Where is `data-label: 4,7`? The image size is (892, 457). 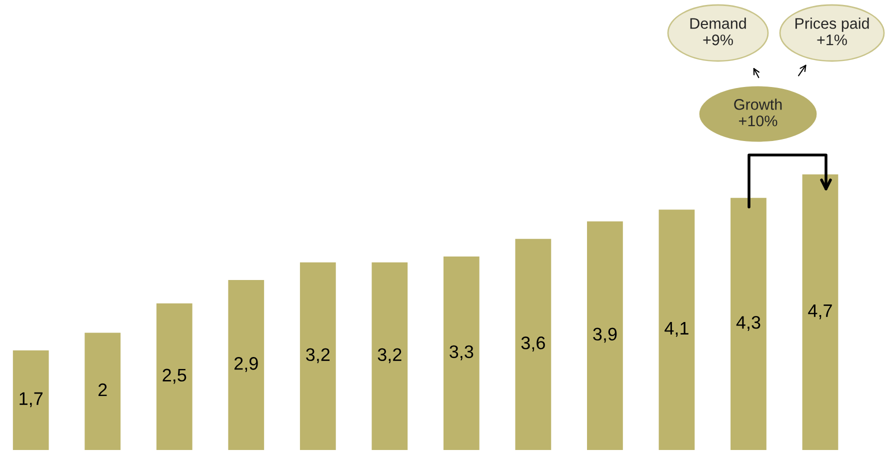 data-label: 4,7 is located at coordinates (820, 312).